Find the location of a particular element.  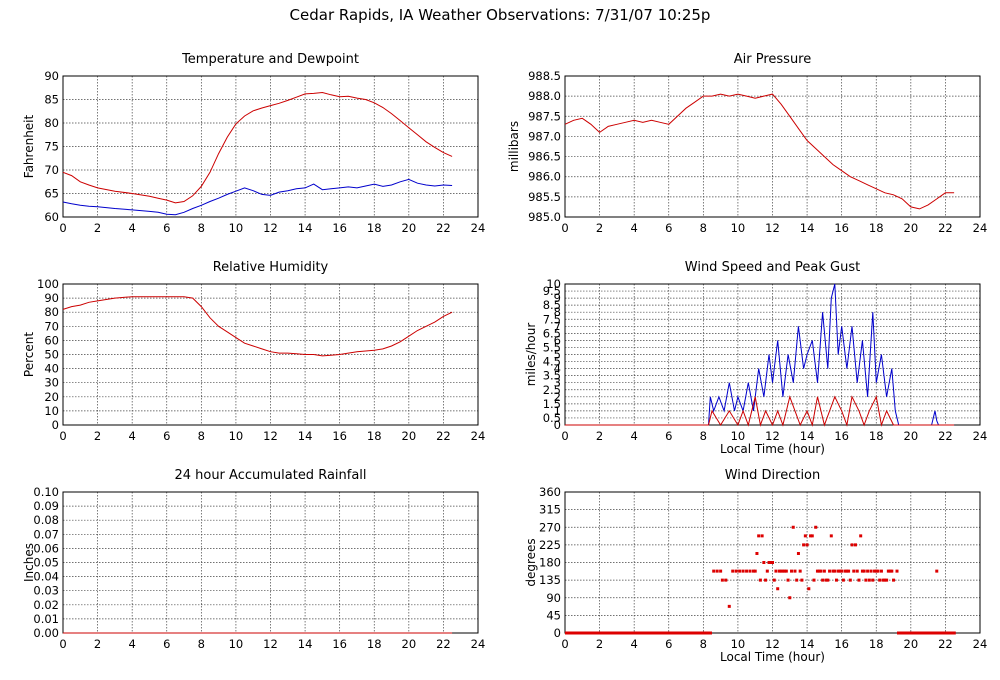

y-tick-label: 9.5 is located at coordinates (552, 291).